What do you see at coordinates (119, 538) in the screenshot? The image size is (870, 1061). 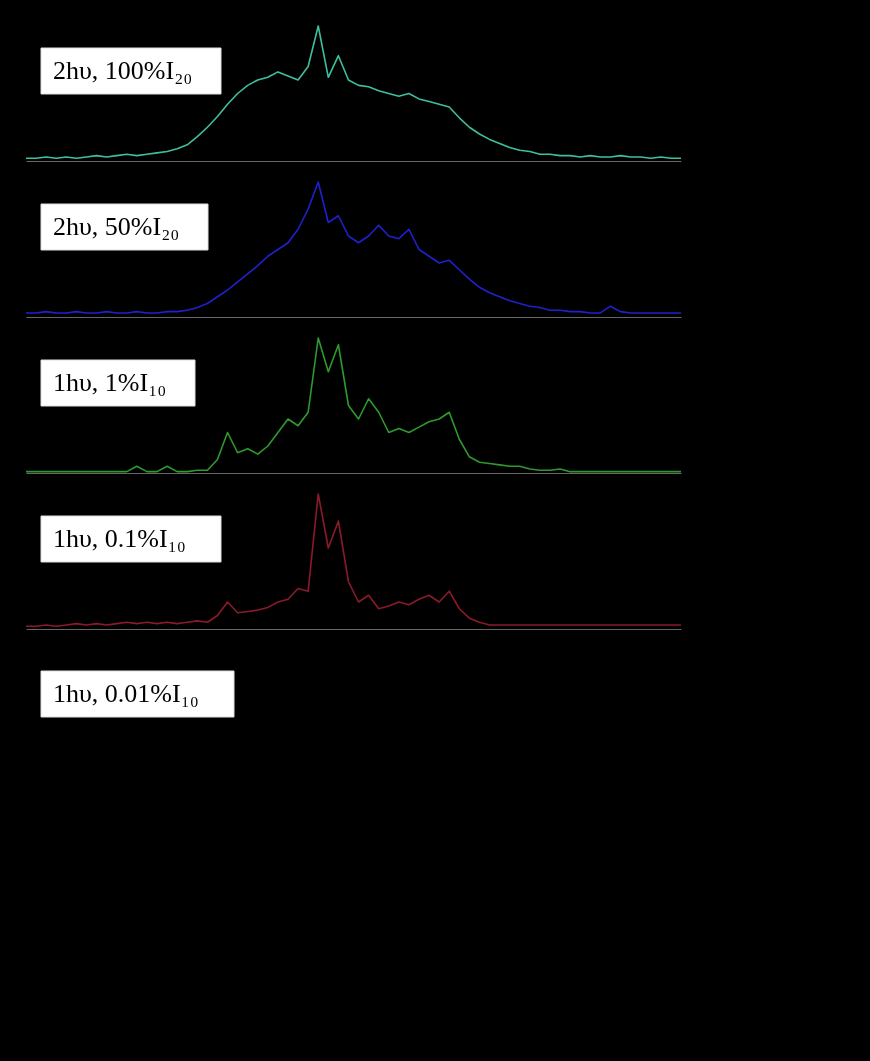 I see `annotation: 1hυ, 0.1%I₁₀` at bounding box center [119, 538].